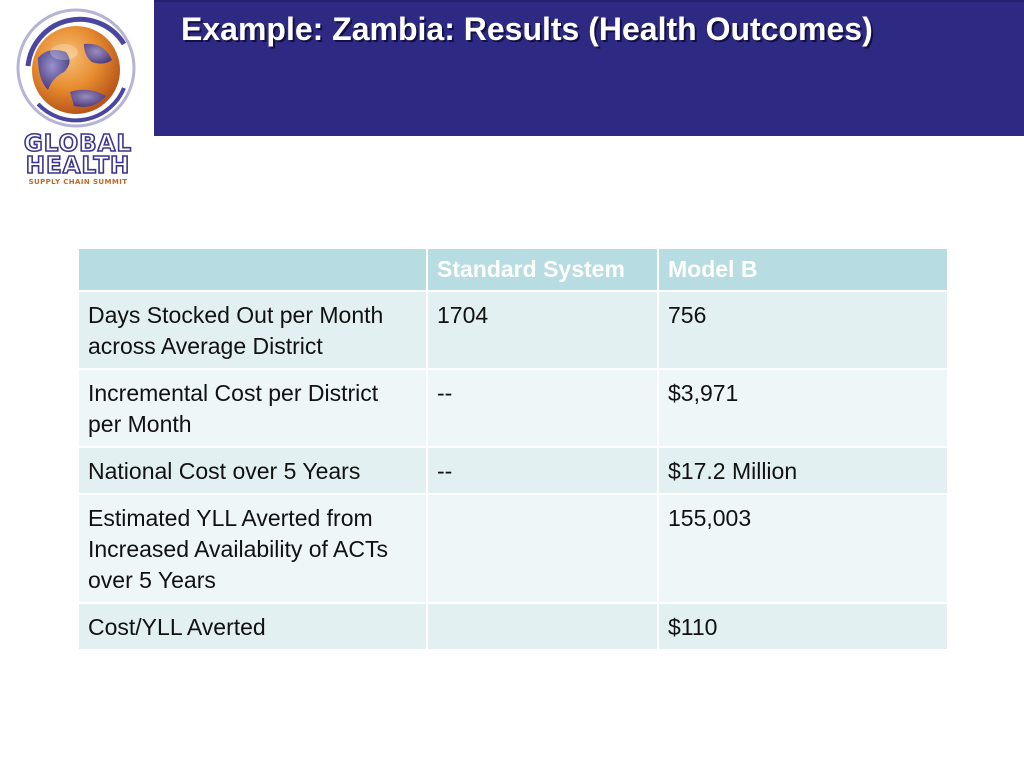 Image resolution: width=1024 pixels, height=768 pixels. Describe the element at coordinates (803, 408) in the screenshot. I see `model-b-value: $3,971` at that location.